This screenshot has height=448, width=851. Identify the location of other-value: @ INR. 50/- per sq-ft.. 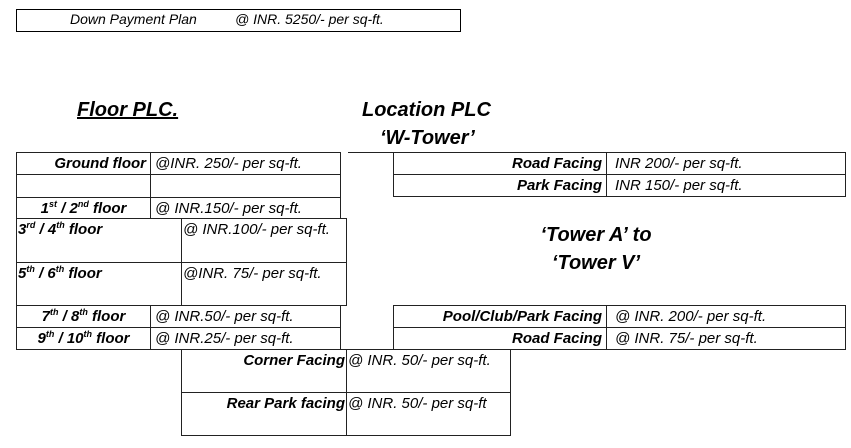
(428, 371).